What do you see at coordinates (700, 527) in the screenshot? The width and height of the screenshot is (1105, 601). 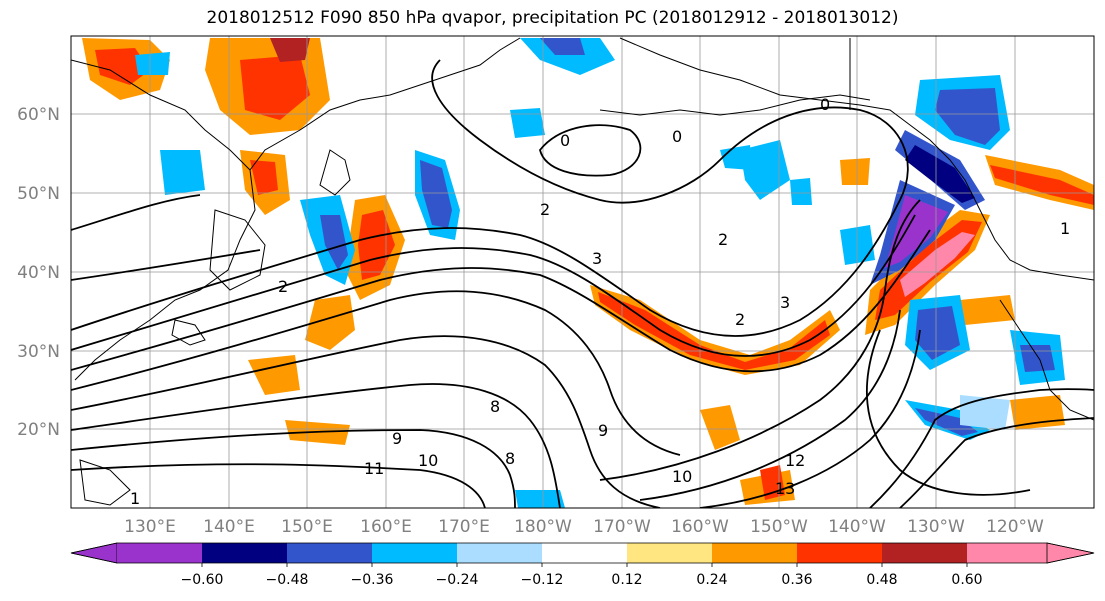 I see `lon-label-160w: 160°W` at bounding box center [700, 527].